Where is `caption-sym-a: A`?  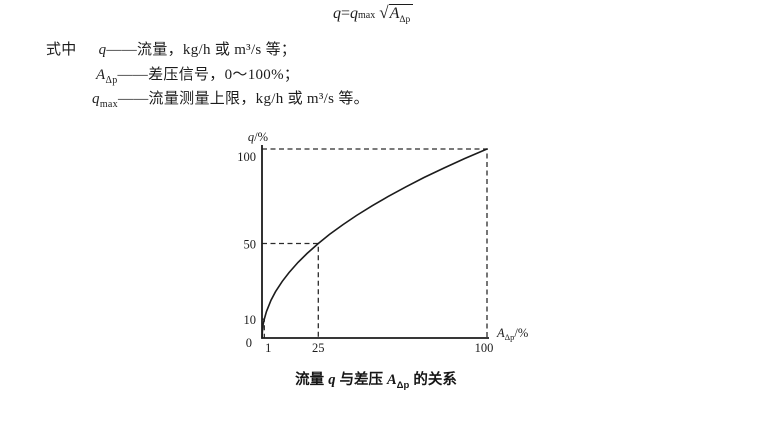
caption-sym-a: A is located at coordinates (392, 380).